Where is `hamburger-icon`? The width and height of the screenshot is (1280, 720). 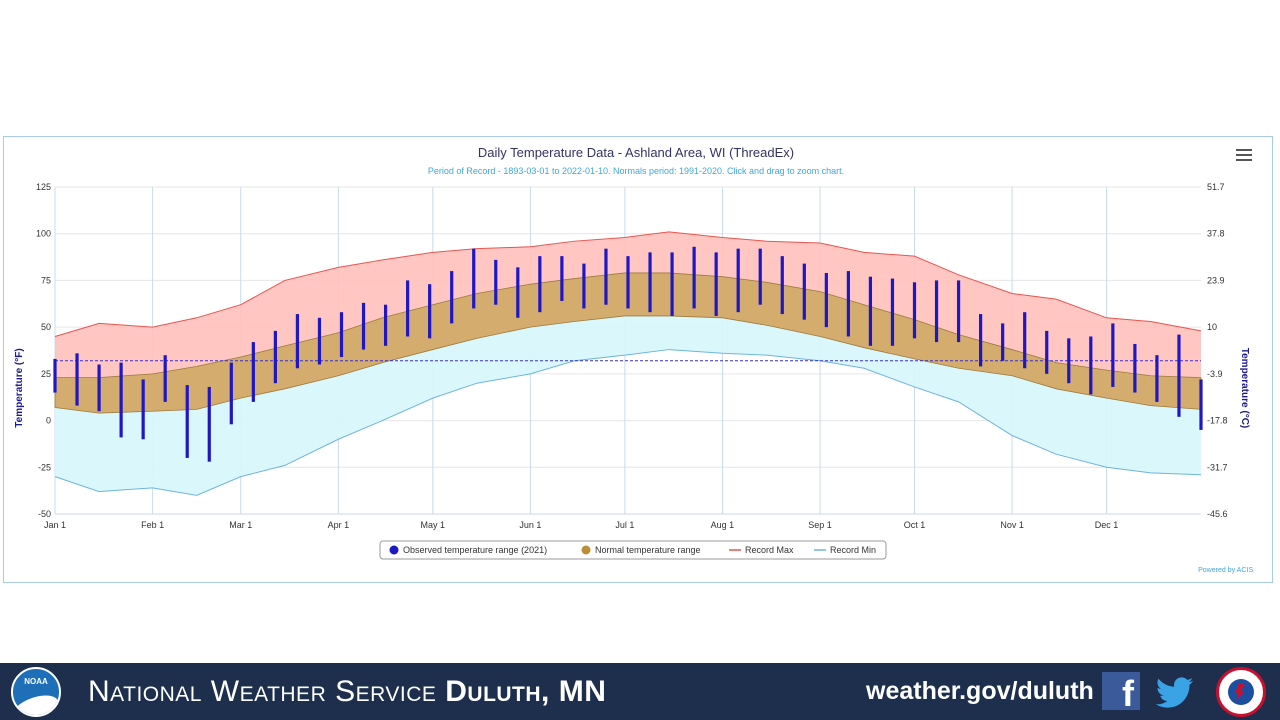 hamburger-icon is located at coordinates (1244, 150).